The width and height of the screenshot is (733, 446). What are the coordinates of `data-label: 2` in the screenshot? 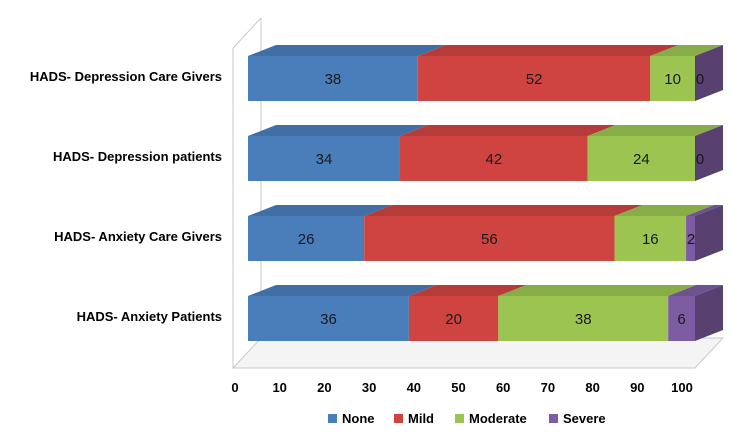 It's located at (691, 239).